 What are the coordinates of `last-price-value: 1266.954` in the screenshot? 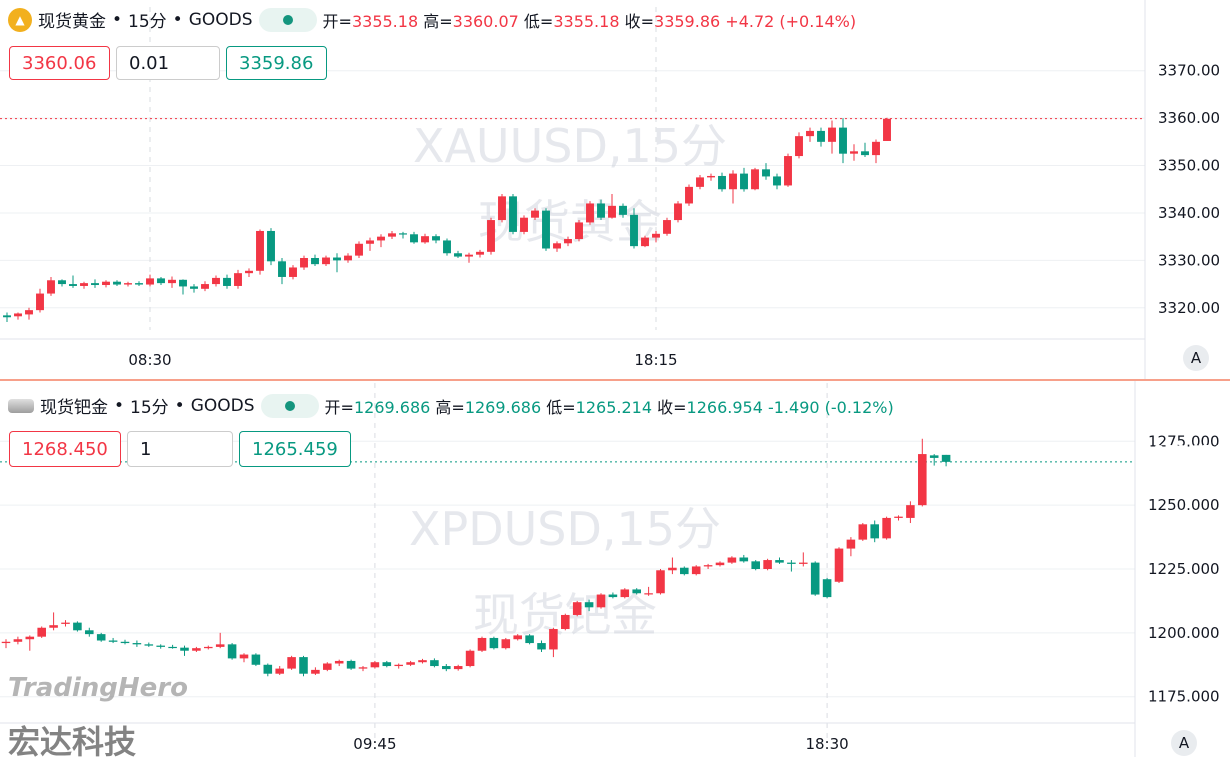 It's located at (1183, 451).